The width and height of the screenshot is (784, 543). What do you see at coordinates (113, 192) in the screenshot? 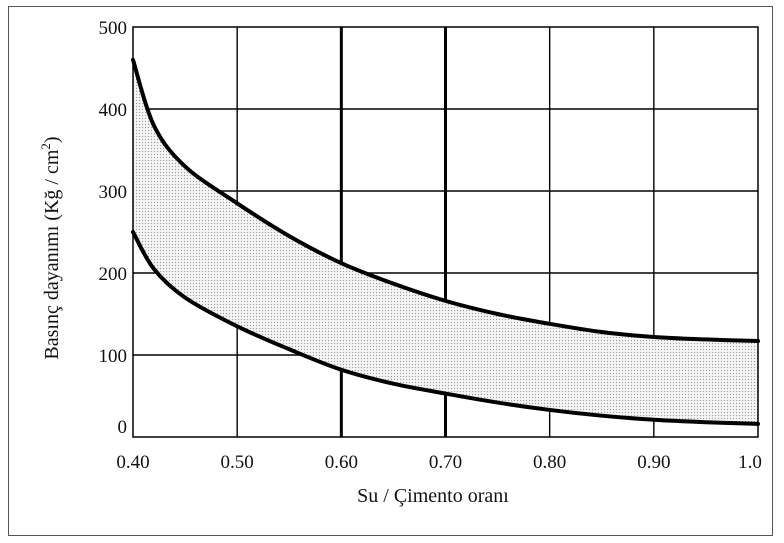
I see `y-tick-label: 300` at bounding box center [113, 192].